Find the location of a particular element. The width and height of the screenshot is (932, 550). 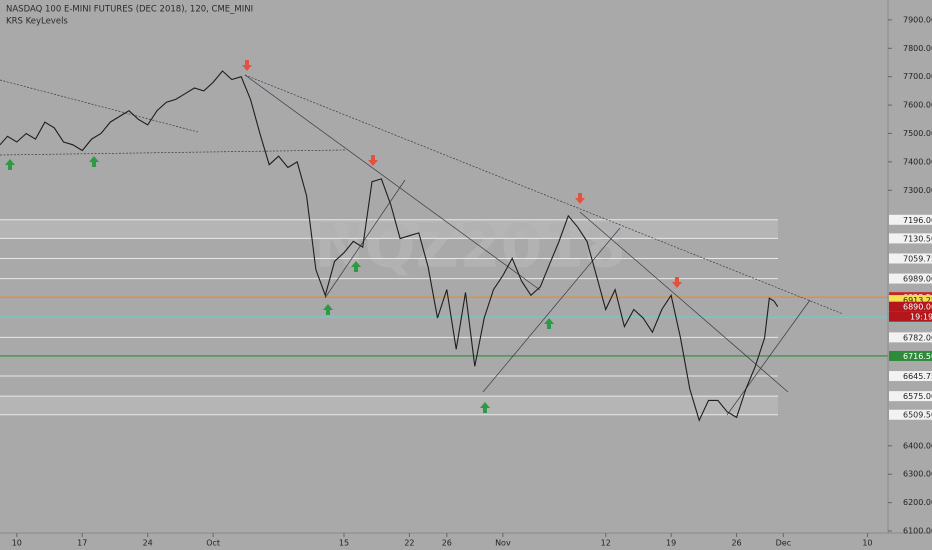

y-tick-label: 7700.00 is located at coordinates (917, 76).